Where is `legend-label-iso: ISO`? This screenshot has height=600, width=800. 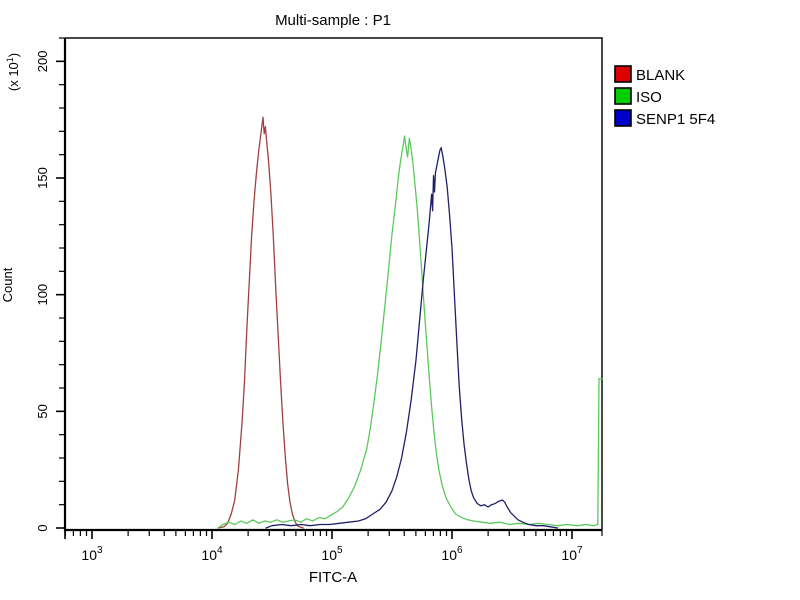 legend-label-iso: ISO is located at coordinates (649, 97).